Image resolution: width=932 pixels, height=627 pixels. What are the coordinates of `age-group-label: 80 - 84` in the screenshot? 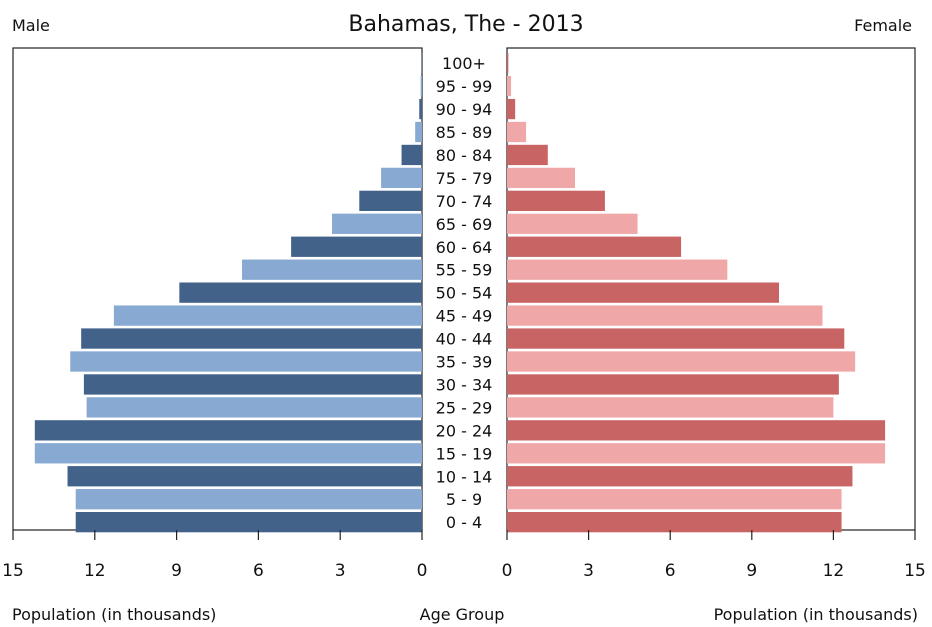 It's located at (464, 155).